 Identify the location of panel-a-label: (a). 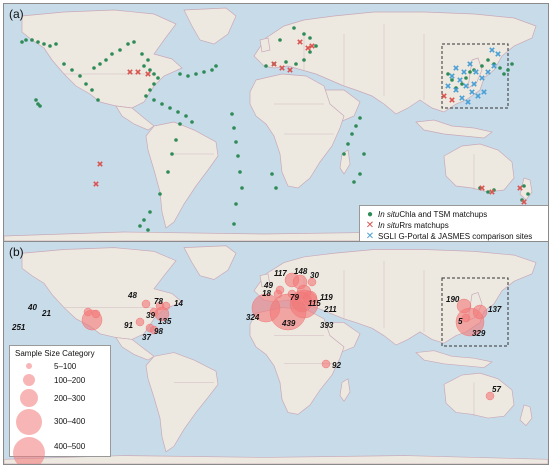
(16, 14).